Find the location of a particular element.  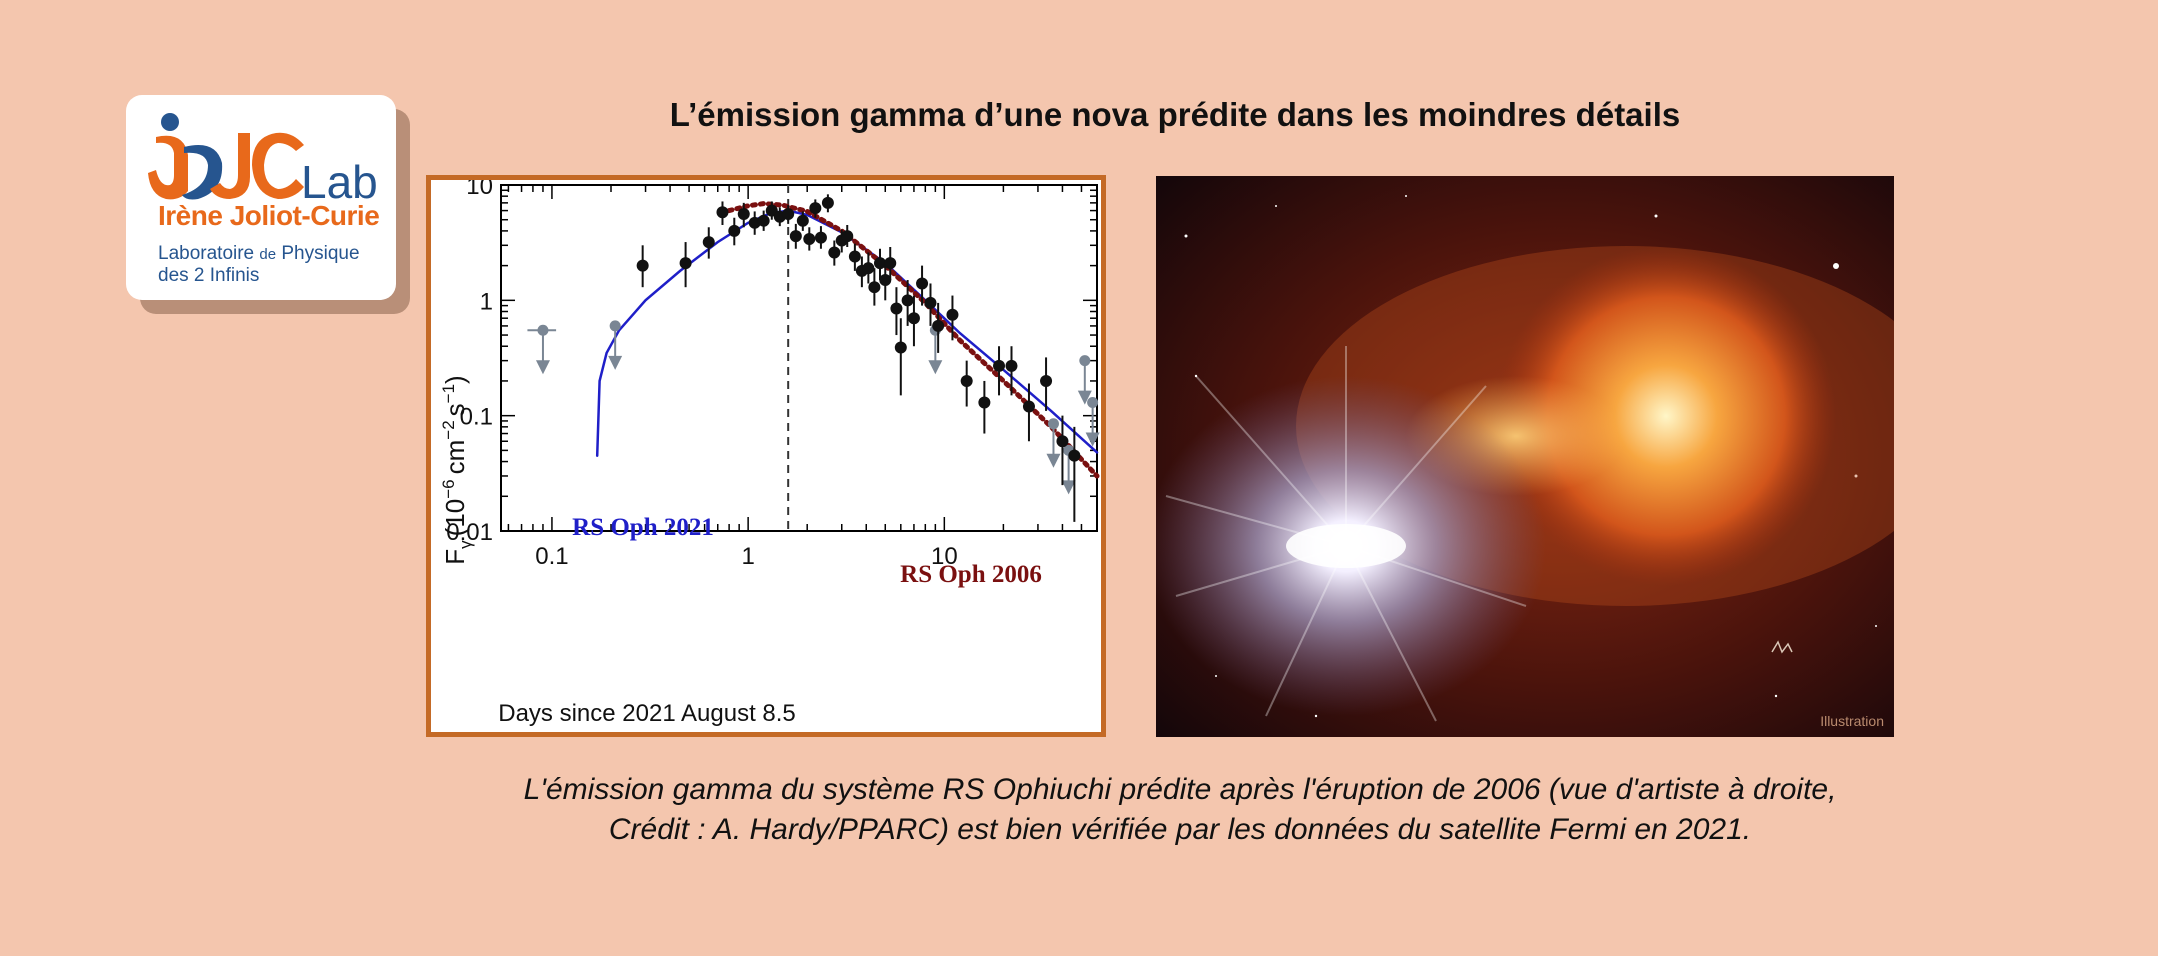

y-tick-label: 10 is located at coordinates (479, 190).